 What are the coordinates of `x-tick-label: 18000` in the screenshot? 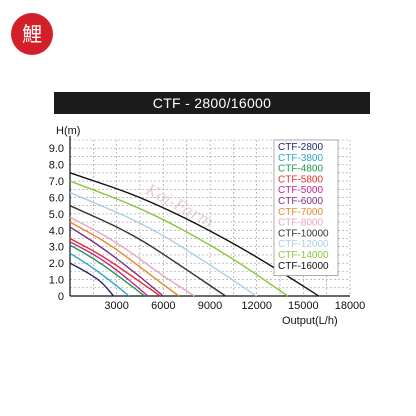 It's located at (350, 306).